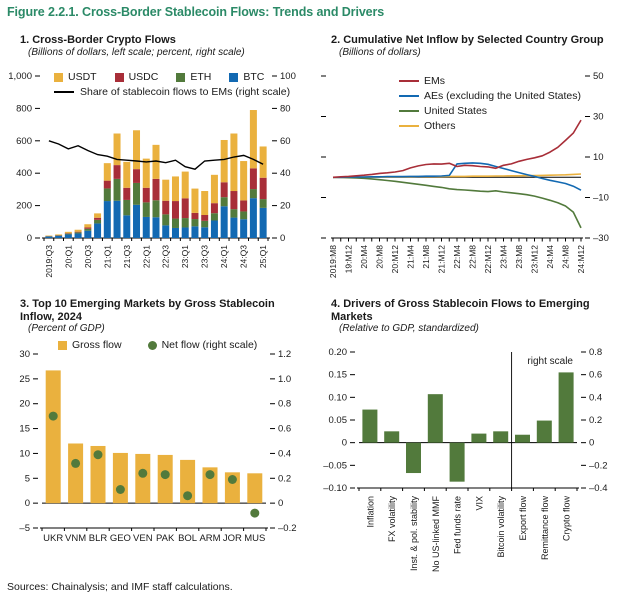 The width and height of the screenshot is (622, 603). What do you see at coordinates (595, 398) in the screenshot?
I see `svg-text: 0.4` at bounding box center [595, 398].